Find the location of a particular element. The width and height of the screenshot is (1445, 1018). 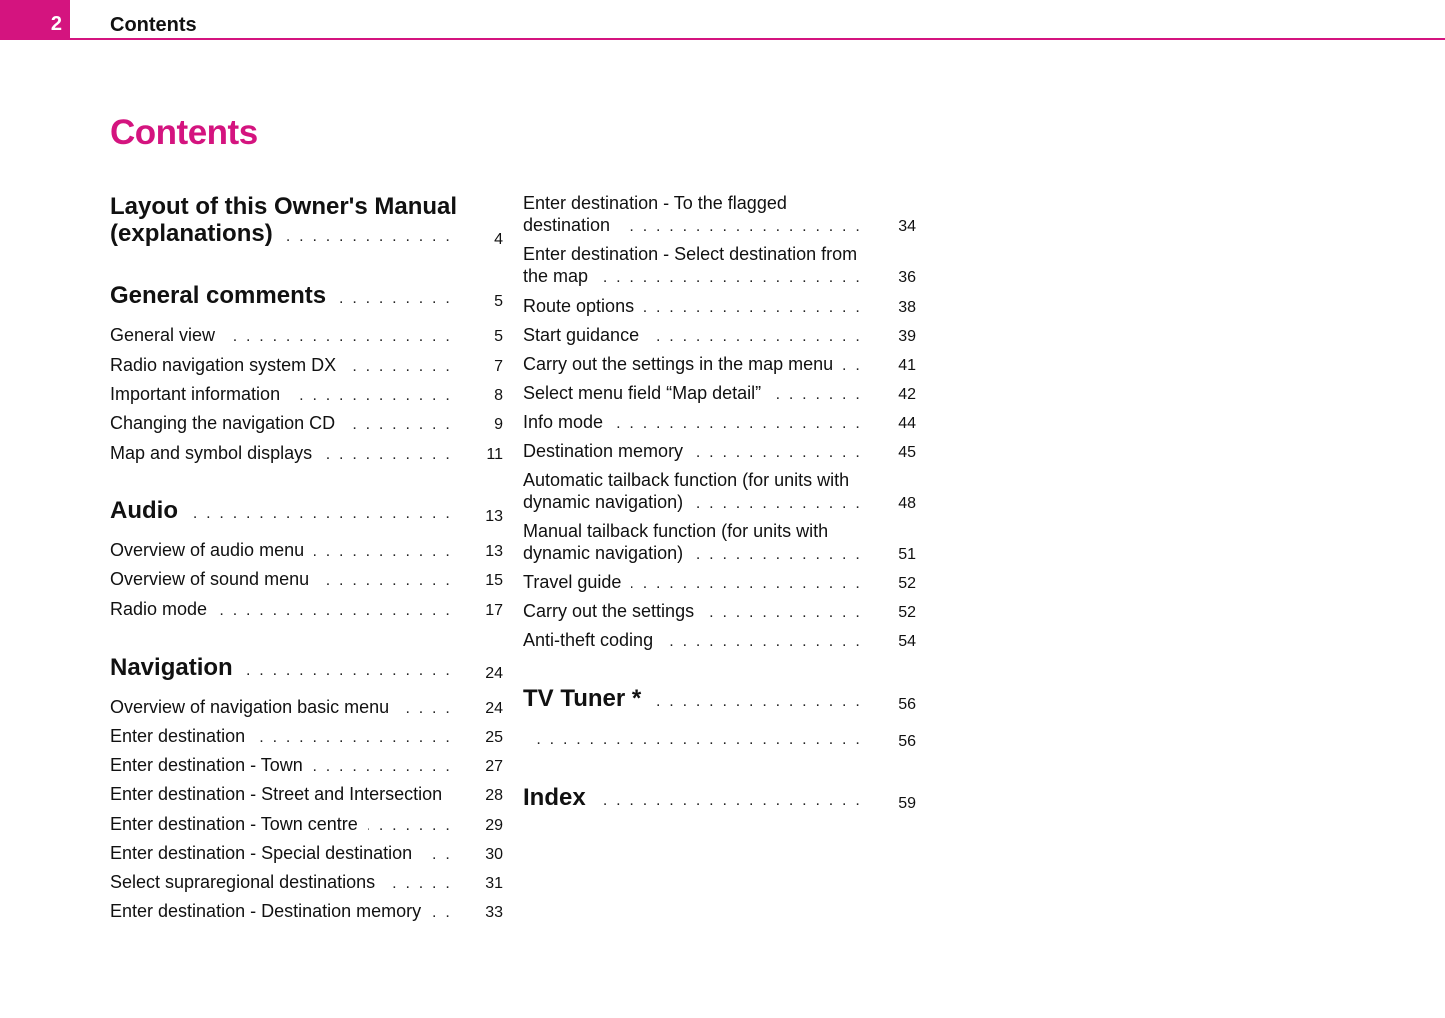

toc-page-number: 17 is located at coordinates (494, 610).